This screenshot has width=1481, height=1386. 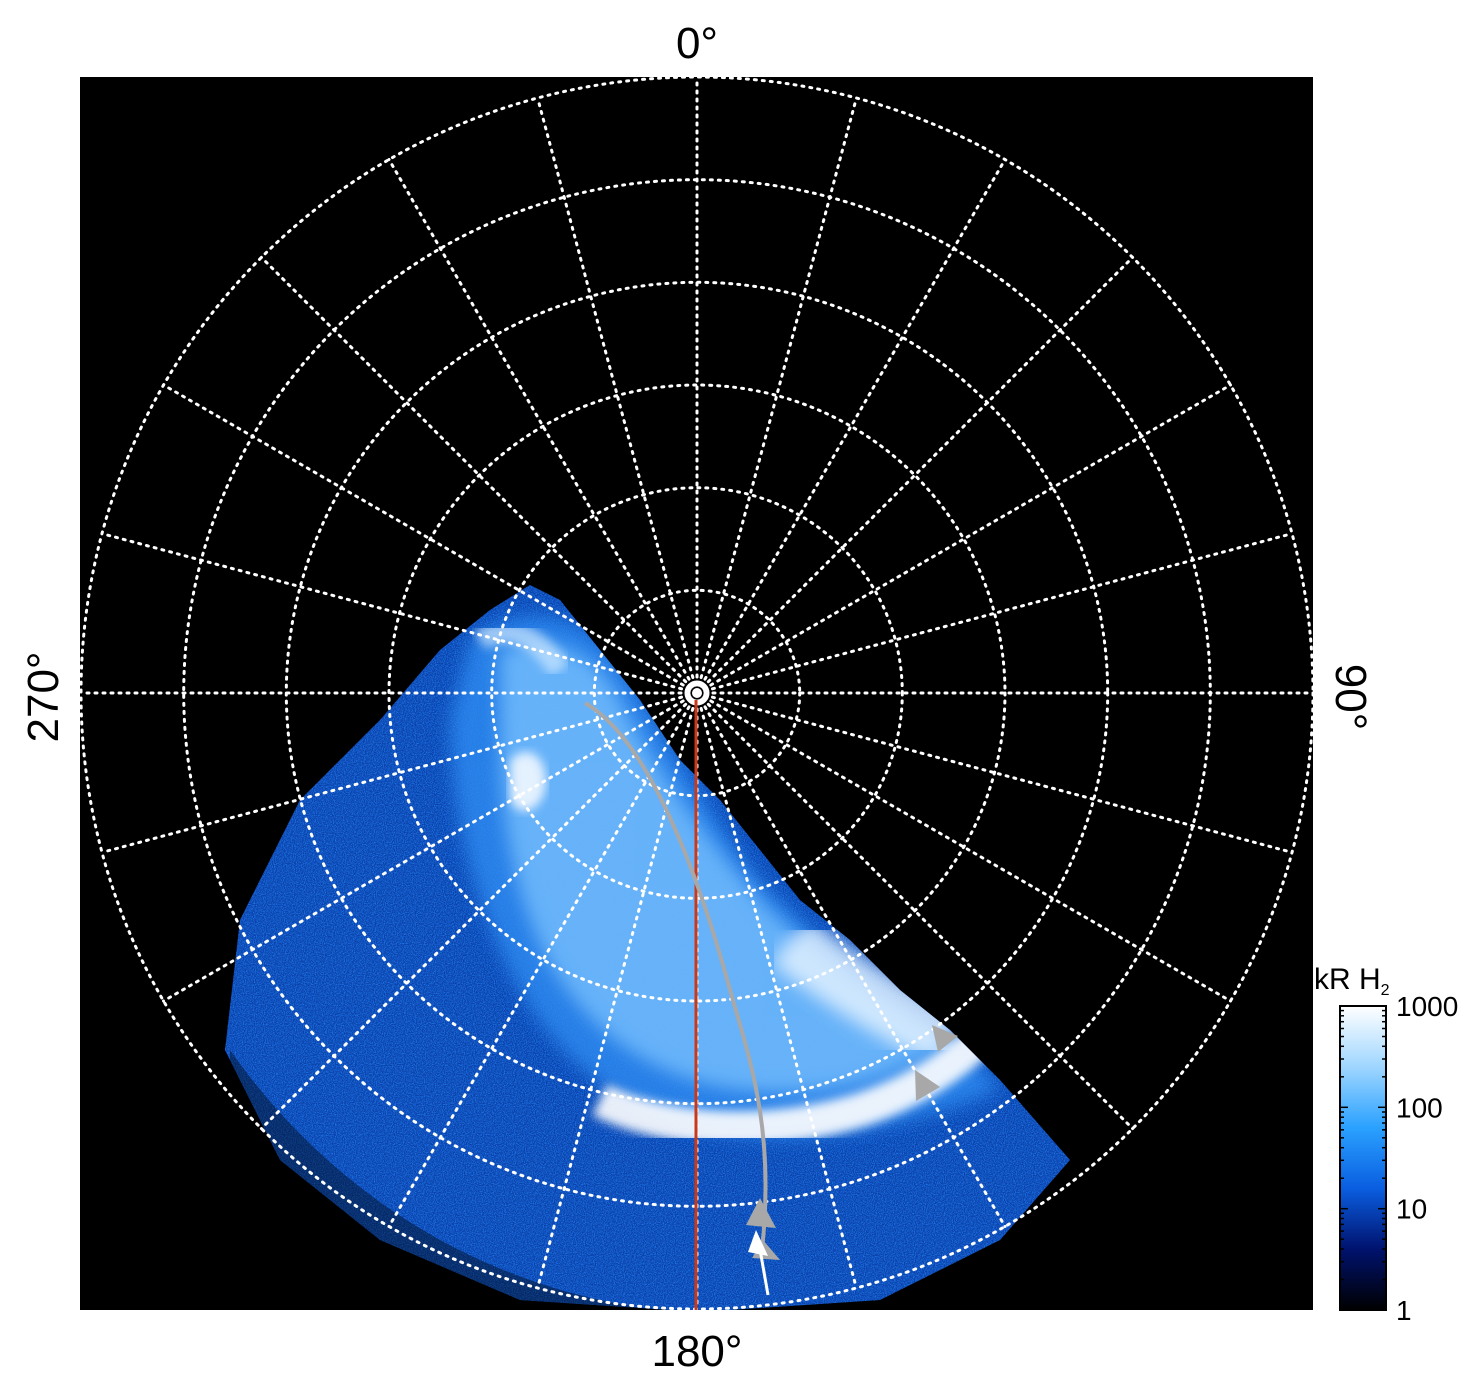 I want to click on gray-arrow-upper, so click(x=945, y=1038).